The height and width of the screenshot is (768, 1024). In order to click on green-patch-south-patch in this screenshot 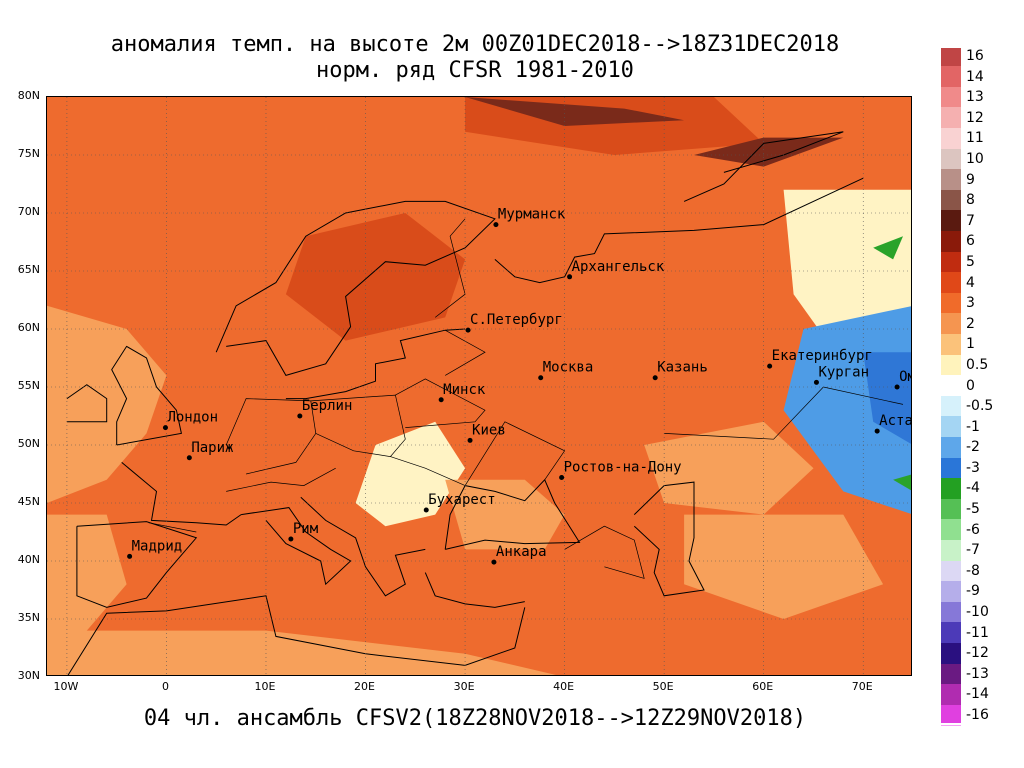, I will do `click(902, 482)`.